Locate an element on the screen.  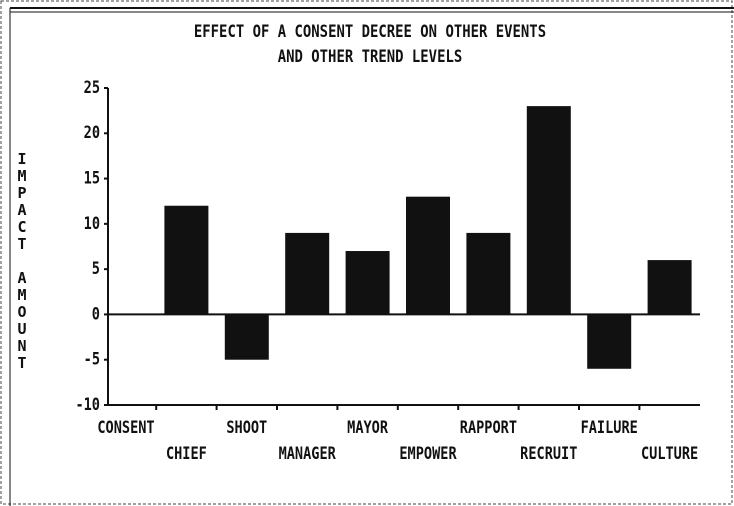
x-tick-label: RAPPORT is located at coordinates (488, 428).